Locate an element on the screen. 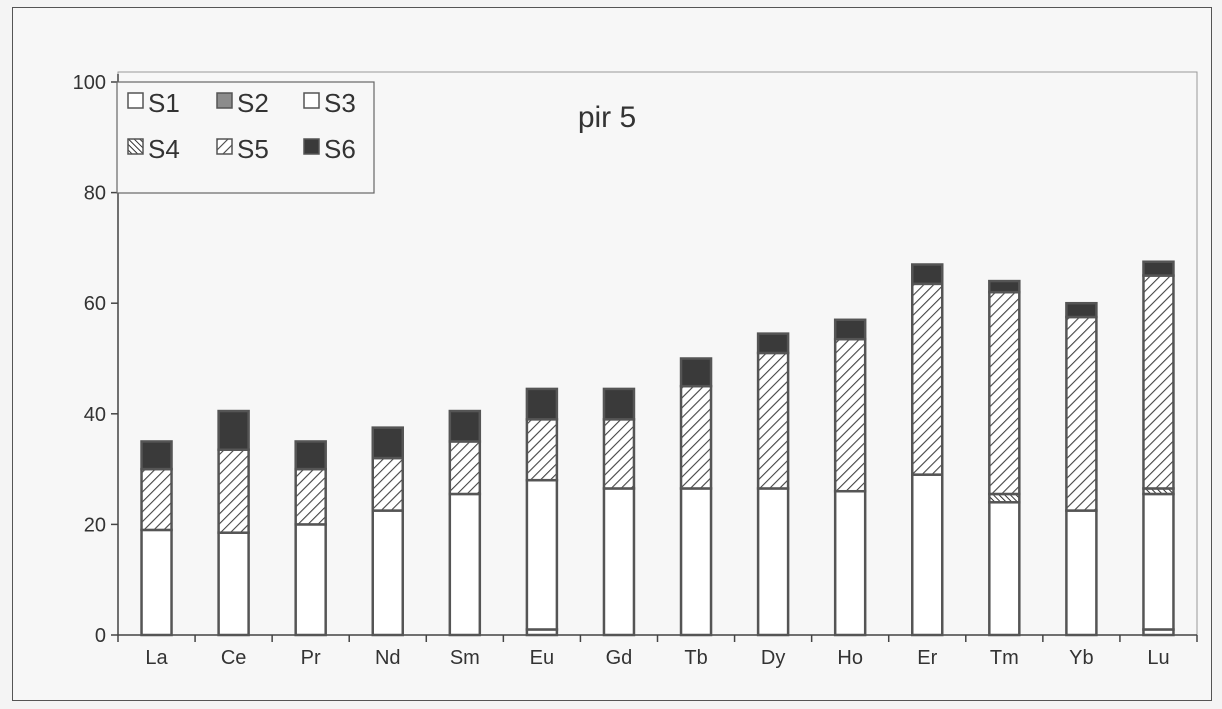 The height and width of the screenshot is (709, 1222). legend-label-s5: S5 is located at coordinates (253, 149).